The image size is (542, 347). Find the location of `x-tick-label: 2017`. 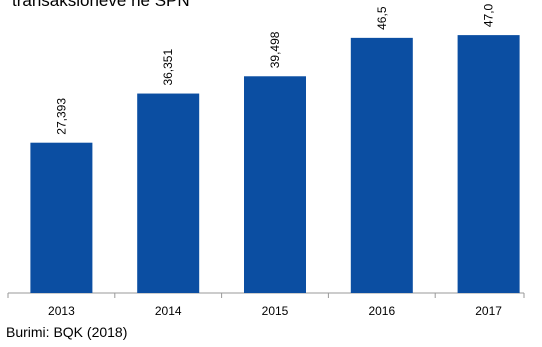

x-tick-label: 2017 is located at coordinates (488, 311).